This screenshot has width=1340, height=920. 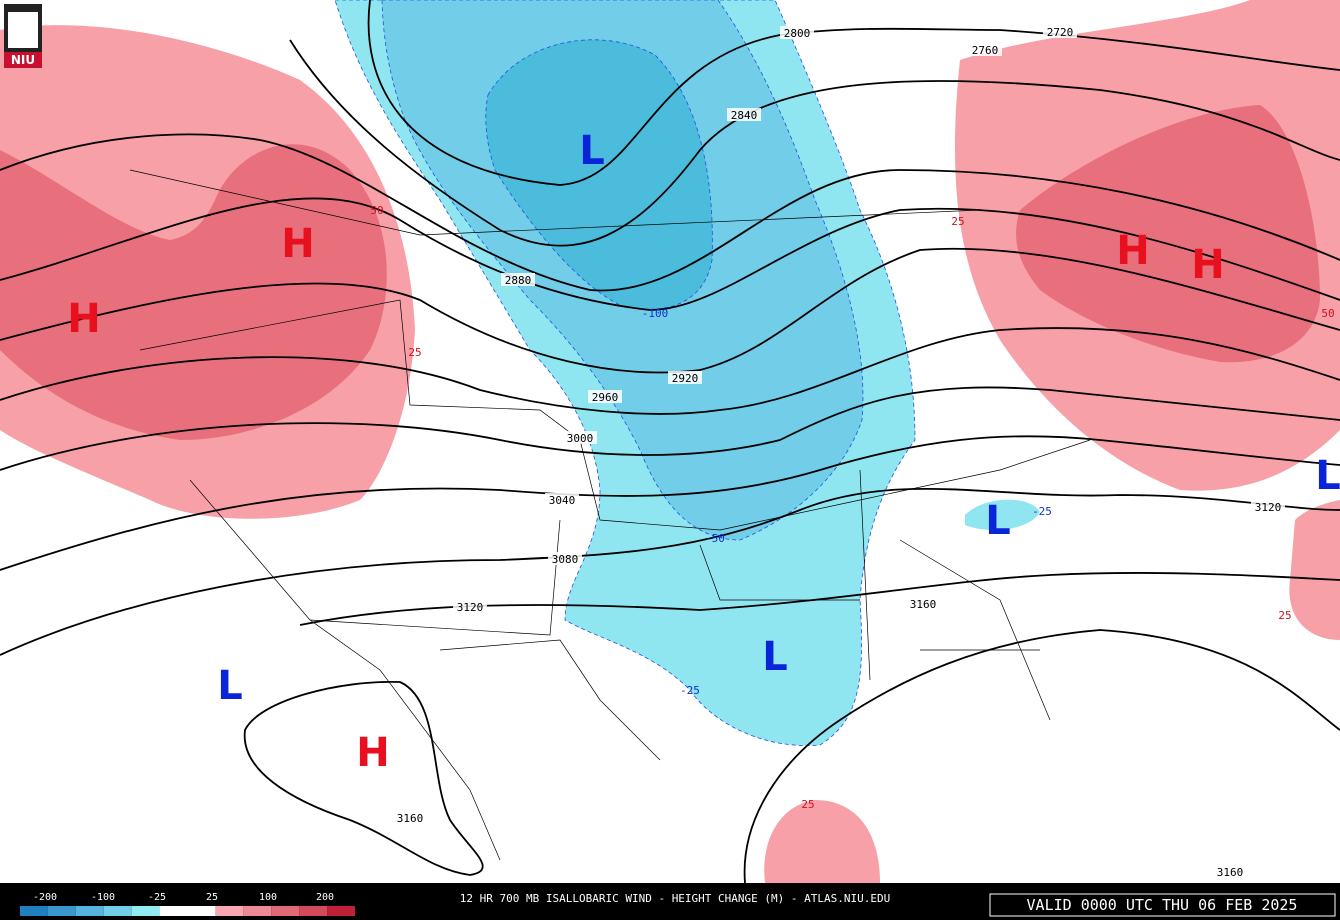 I want to click on valid-time: VALID 0000 UTC THU 06 FEB 2025, so click(x=1162, y=905).